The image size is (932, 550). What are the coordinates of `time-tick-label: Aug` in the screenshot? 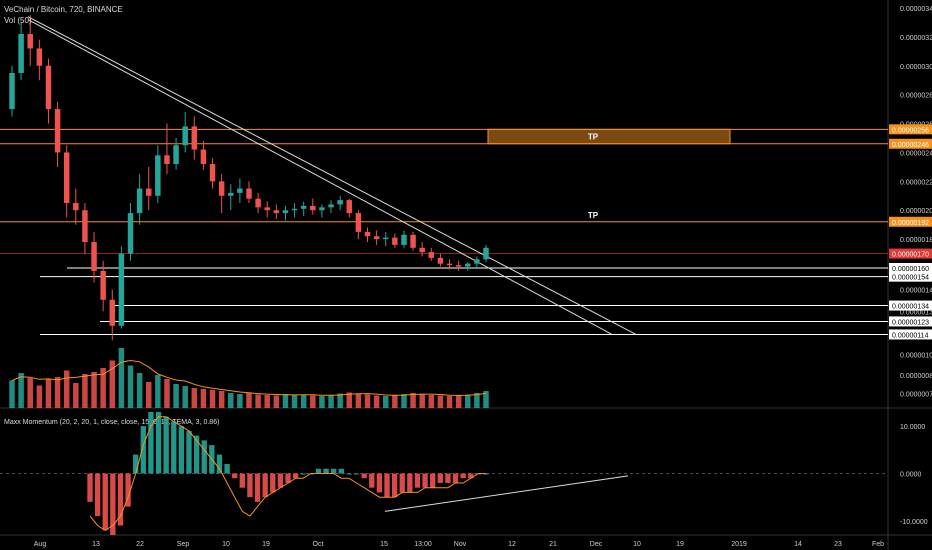 It's located at (40, 544).